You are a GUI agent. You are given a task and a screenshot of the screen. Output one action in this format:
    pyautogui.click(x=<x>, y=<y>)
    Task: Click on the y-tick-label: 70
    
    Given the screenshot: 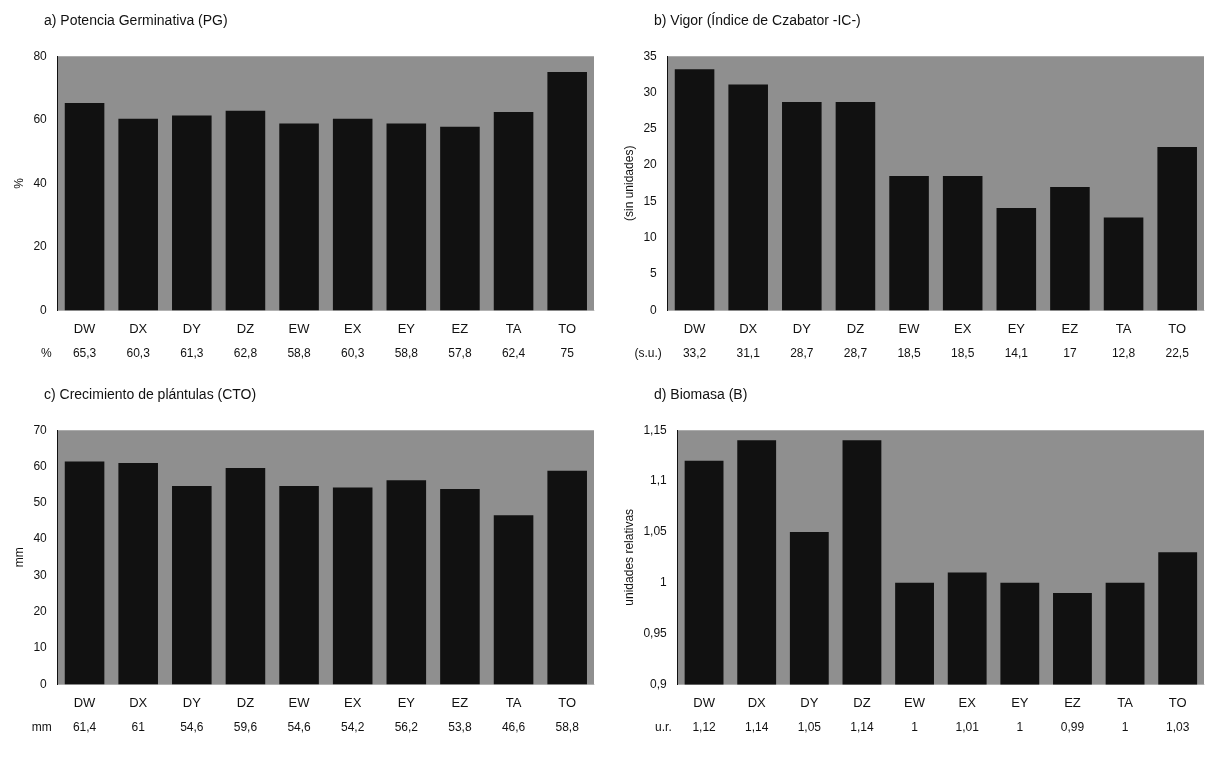 What is the action you would take?
    pyautogui.click(x=40, y=429)
    